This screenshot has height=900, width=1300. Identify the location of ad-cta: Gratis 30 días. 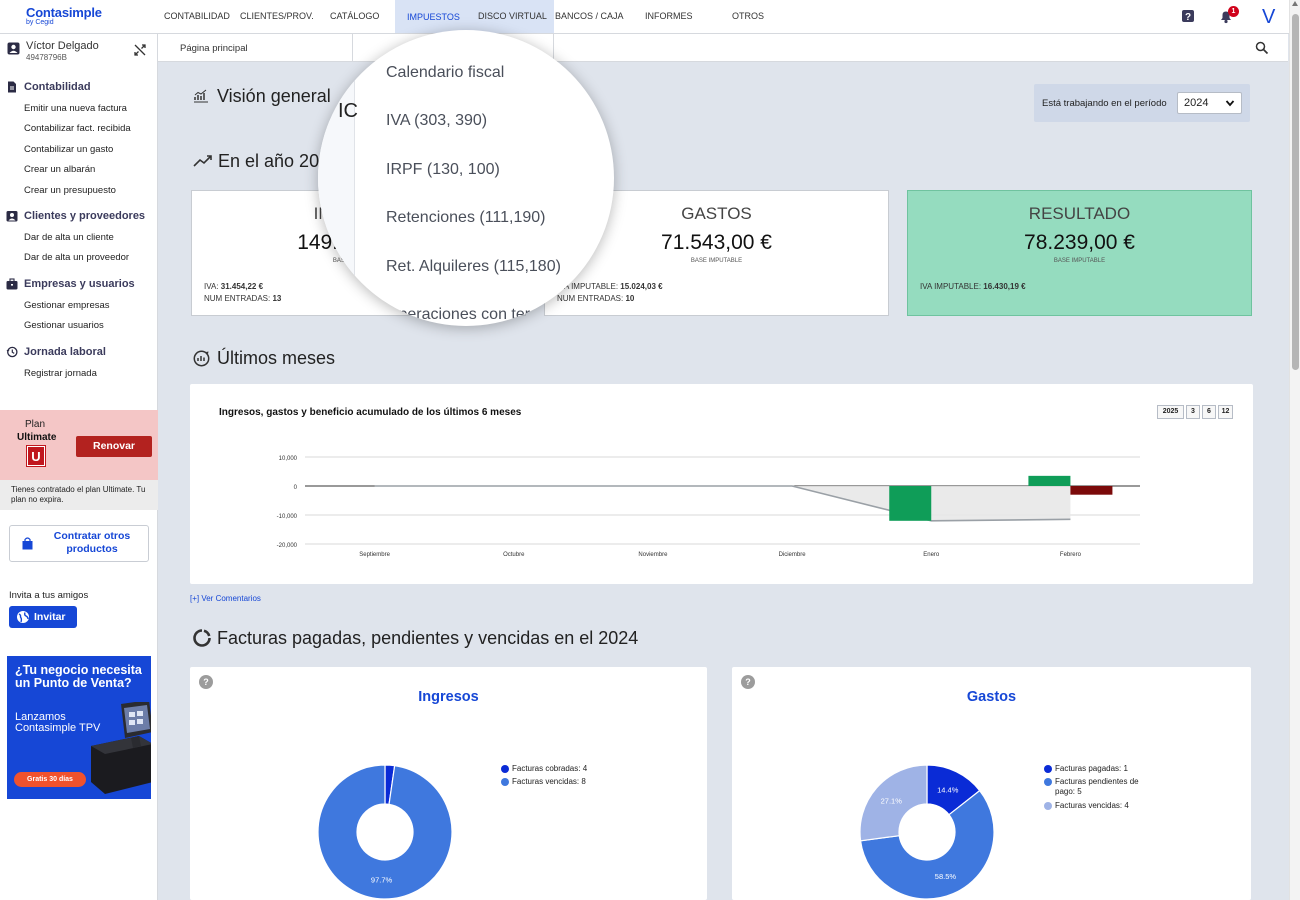
(50, 779).